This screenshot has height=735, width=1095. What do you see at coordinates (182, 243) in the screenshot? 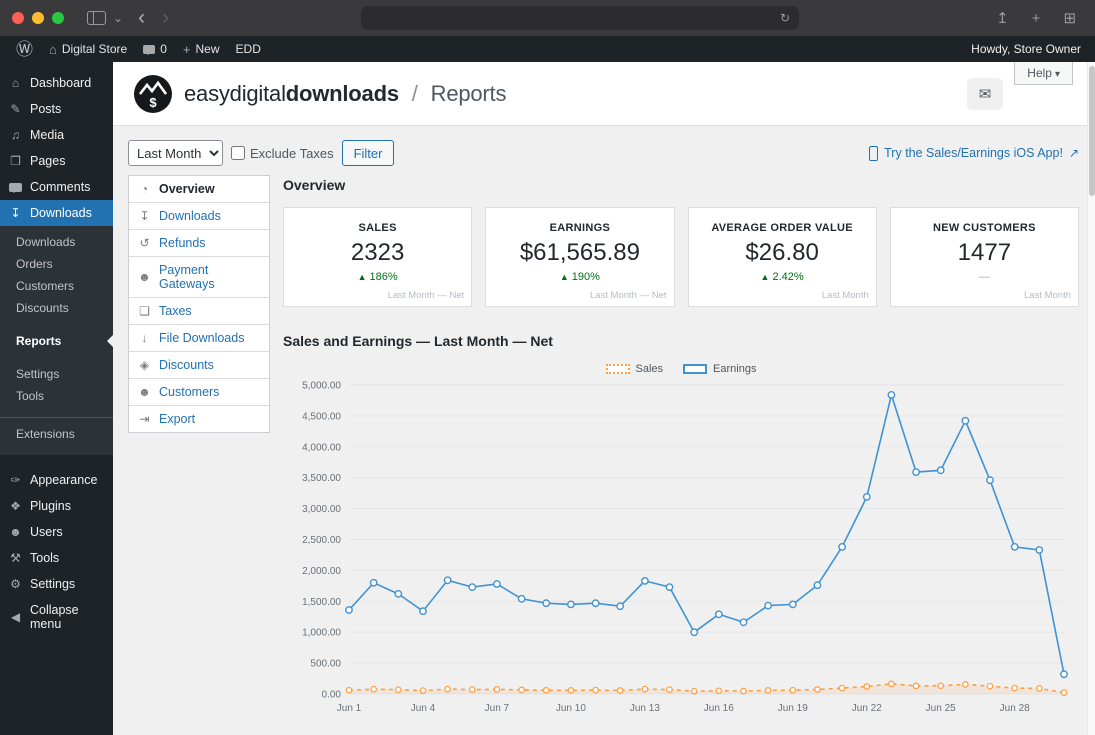
I see `tab-label: Refunds` at bounding box center [182, 243].